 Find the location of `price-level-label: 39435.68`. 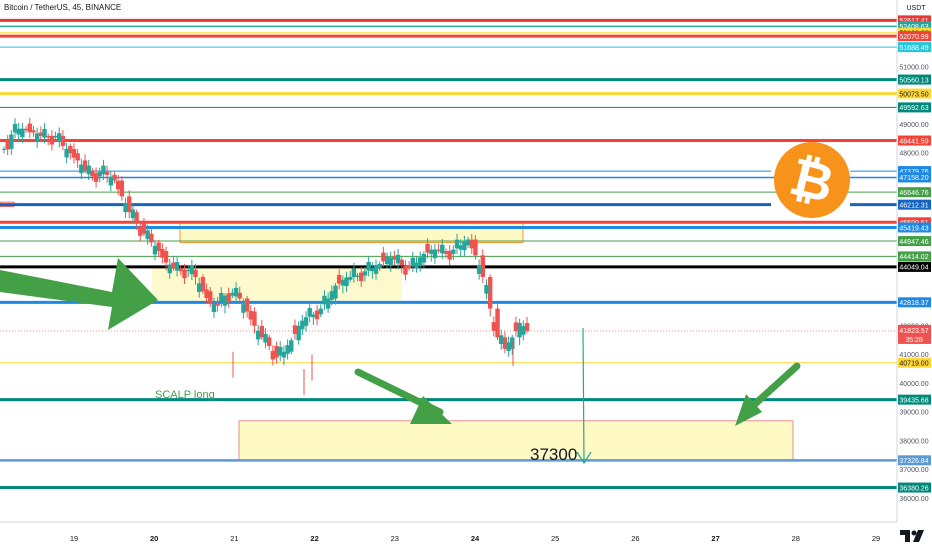

price-level-label: 39435.68 is located at coordinates (913, 400).